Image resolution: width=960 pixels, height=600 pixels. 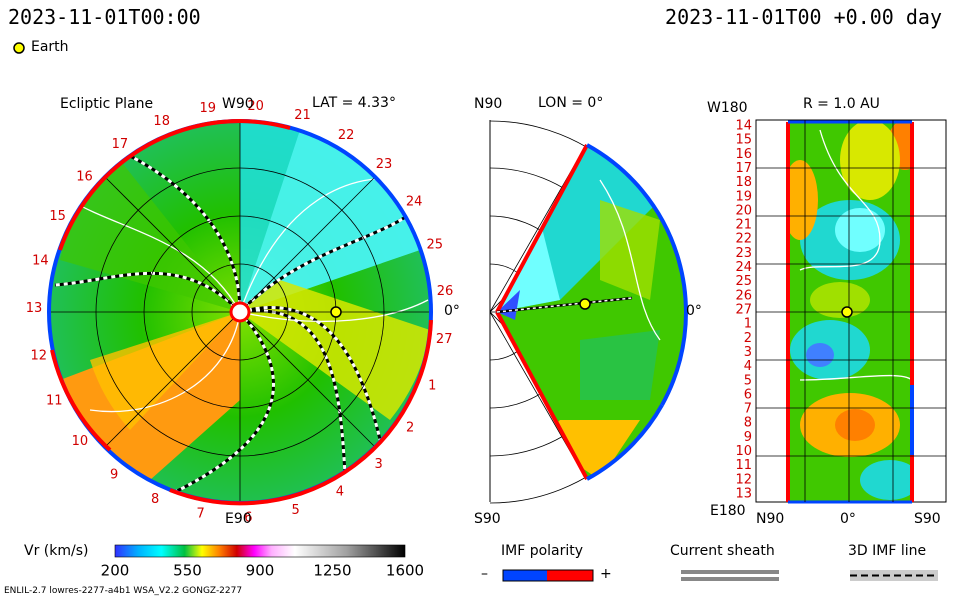 I want to click on meridional-panel, so click(x=588, y=312).